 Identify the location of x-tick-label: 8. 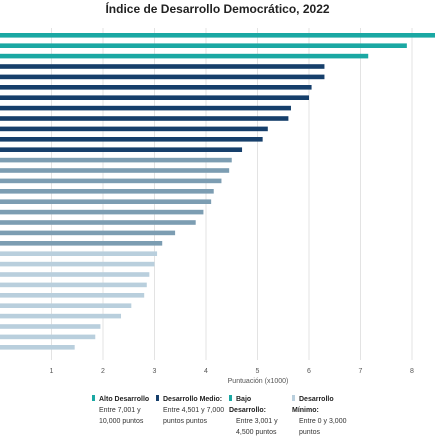
(412, 371).